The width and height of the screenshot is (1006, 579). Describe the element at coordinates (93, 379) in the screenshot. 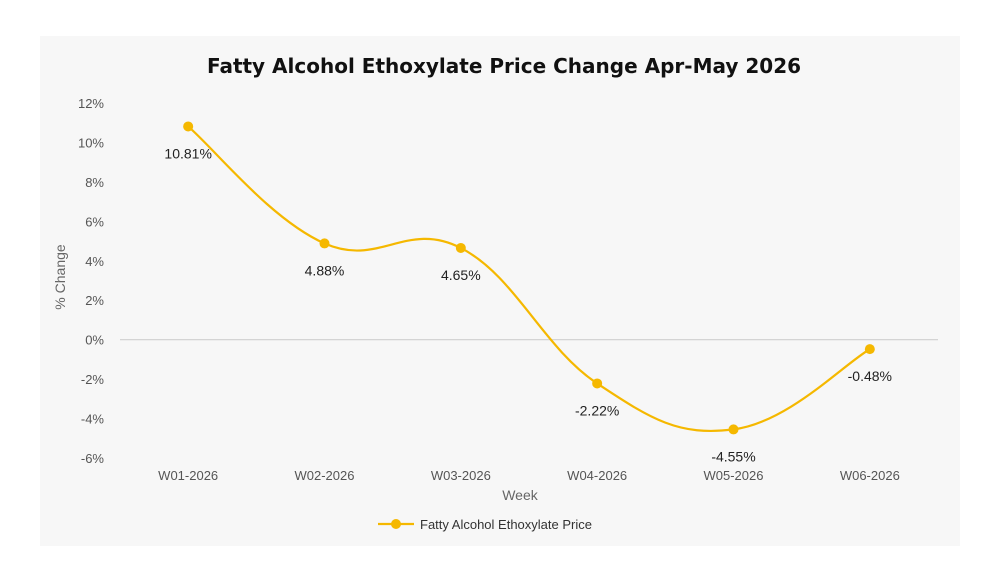

I see `y-tick-label: -2%` at that location.